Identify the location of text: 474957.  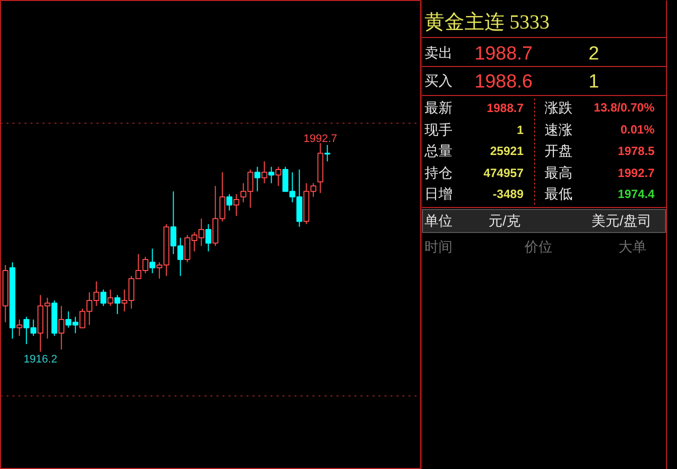
(503, 173).